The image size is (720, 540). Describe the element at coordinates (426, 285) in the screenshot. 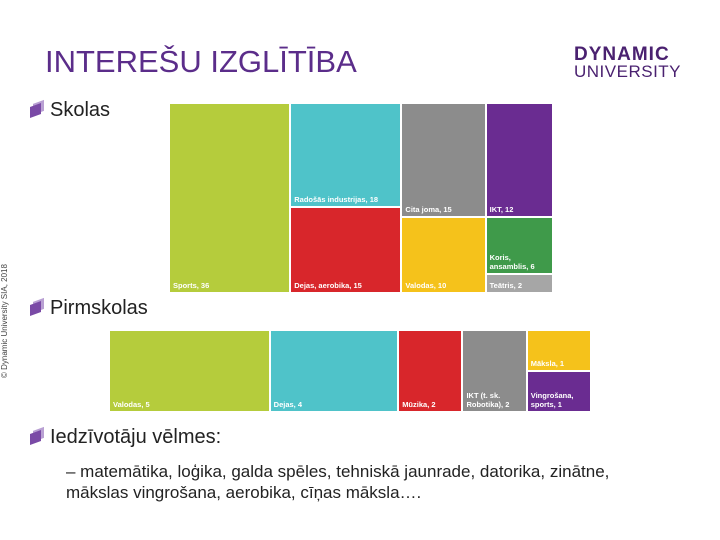

I see `cell-label: Valodas, 10` at that location.